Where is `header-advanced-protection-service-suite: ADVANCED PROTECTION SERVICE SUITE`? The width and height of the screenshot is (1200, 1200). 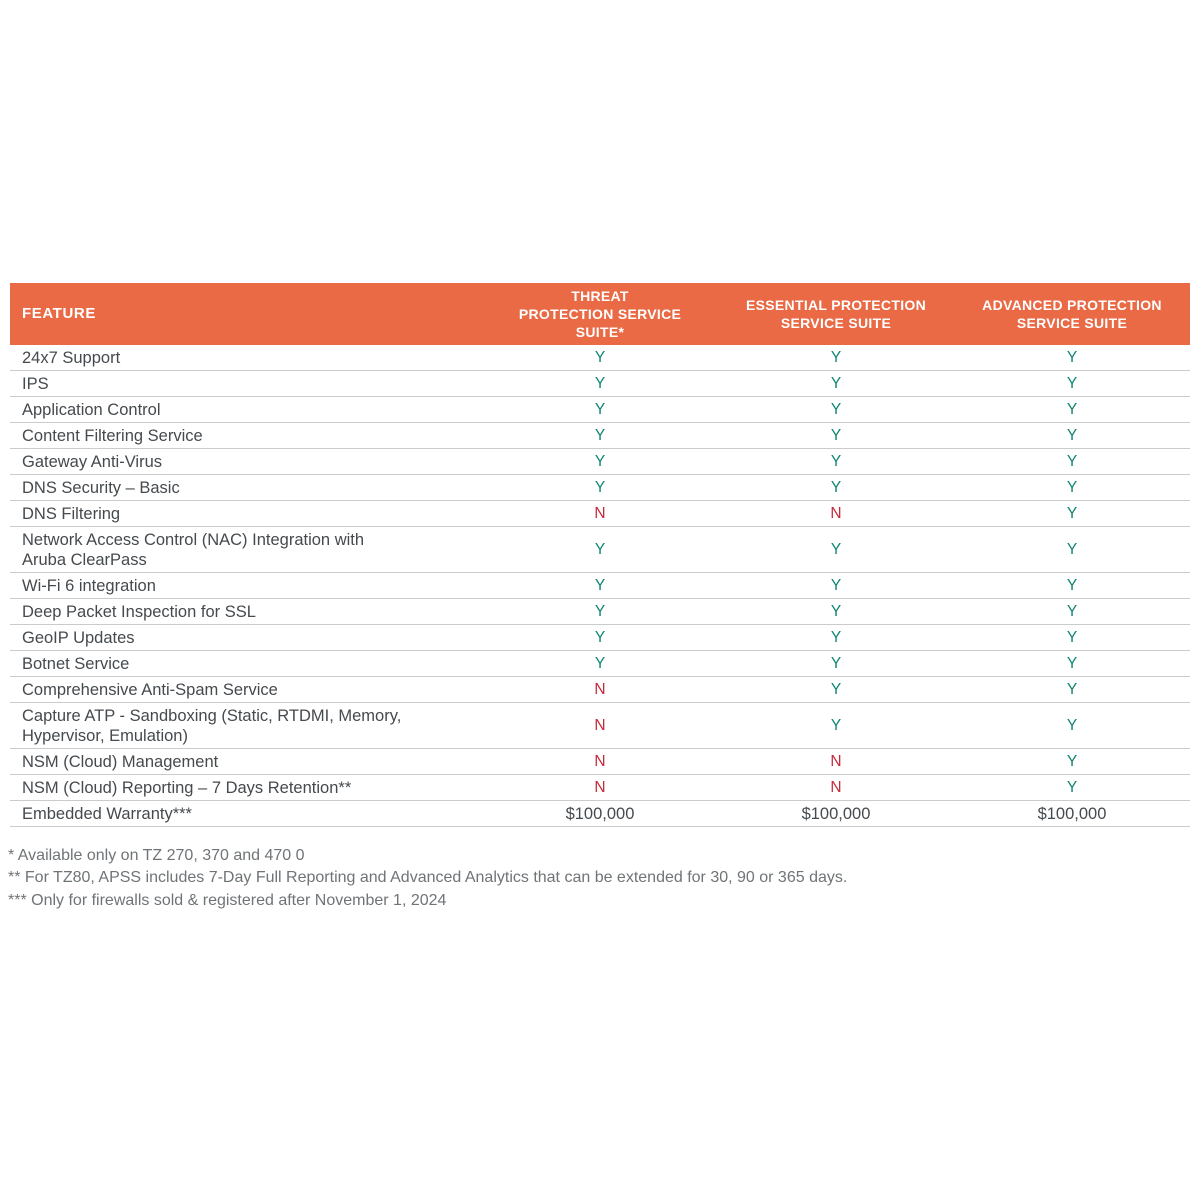
header-advanced-protection-service-suite: ADVANCED PROTECTION SERVICE SUITE is located at coordinates (1072, 314).